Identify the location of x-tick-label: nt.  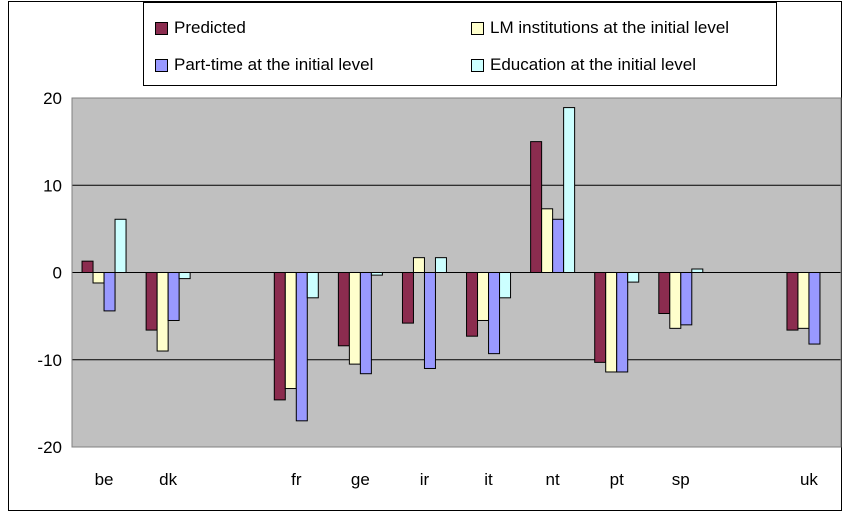
(553, 479).